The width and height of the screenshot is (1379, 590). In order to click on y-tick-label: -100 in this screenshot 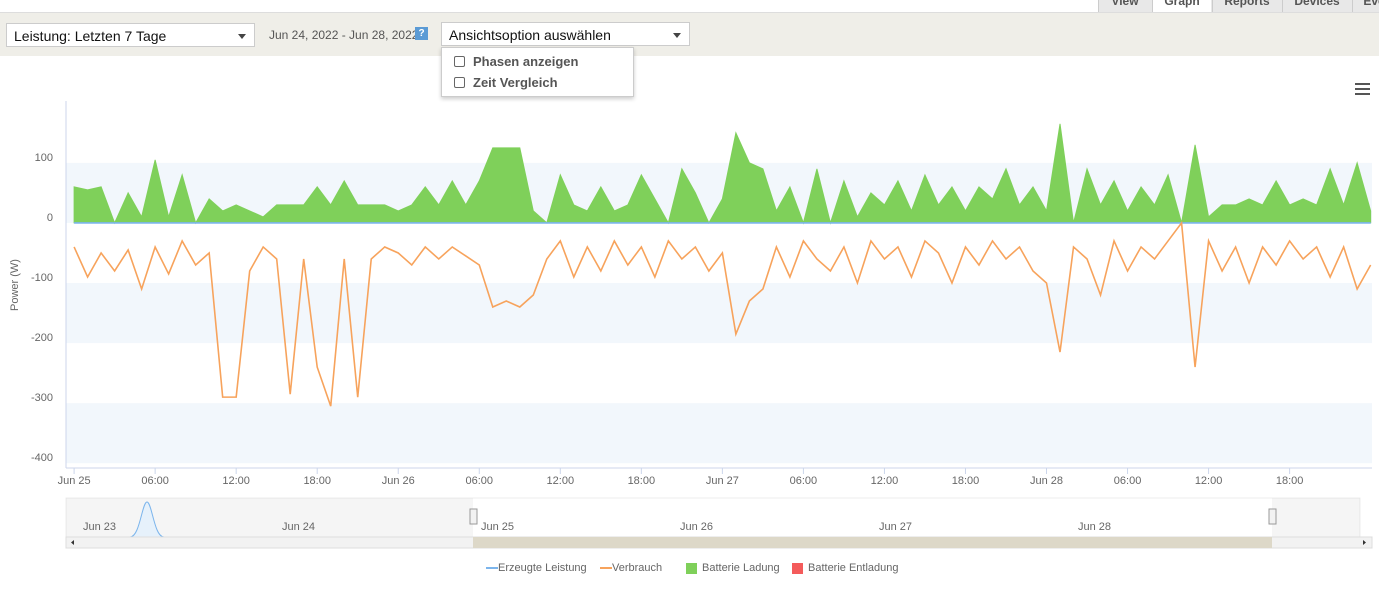, I will do `click(42, 278)`.